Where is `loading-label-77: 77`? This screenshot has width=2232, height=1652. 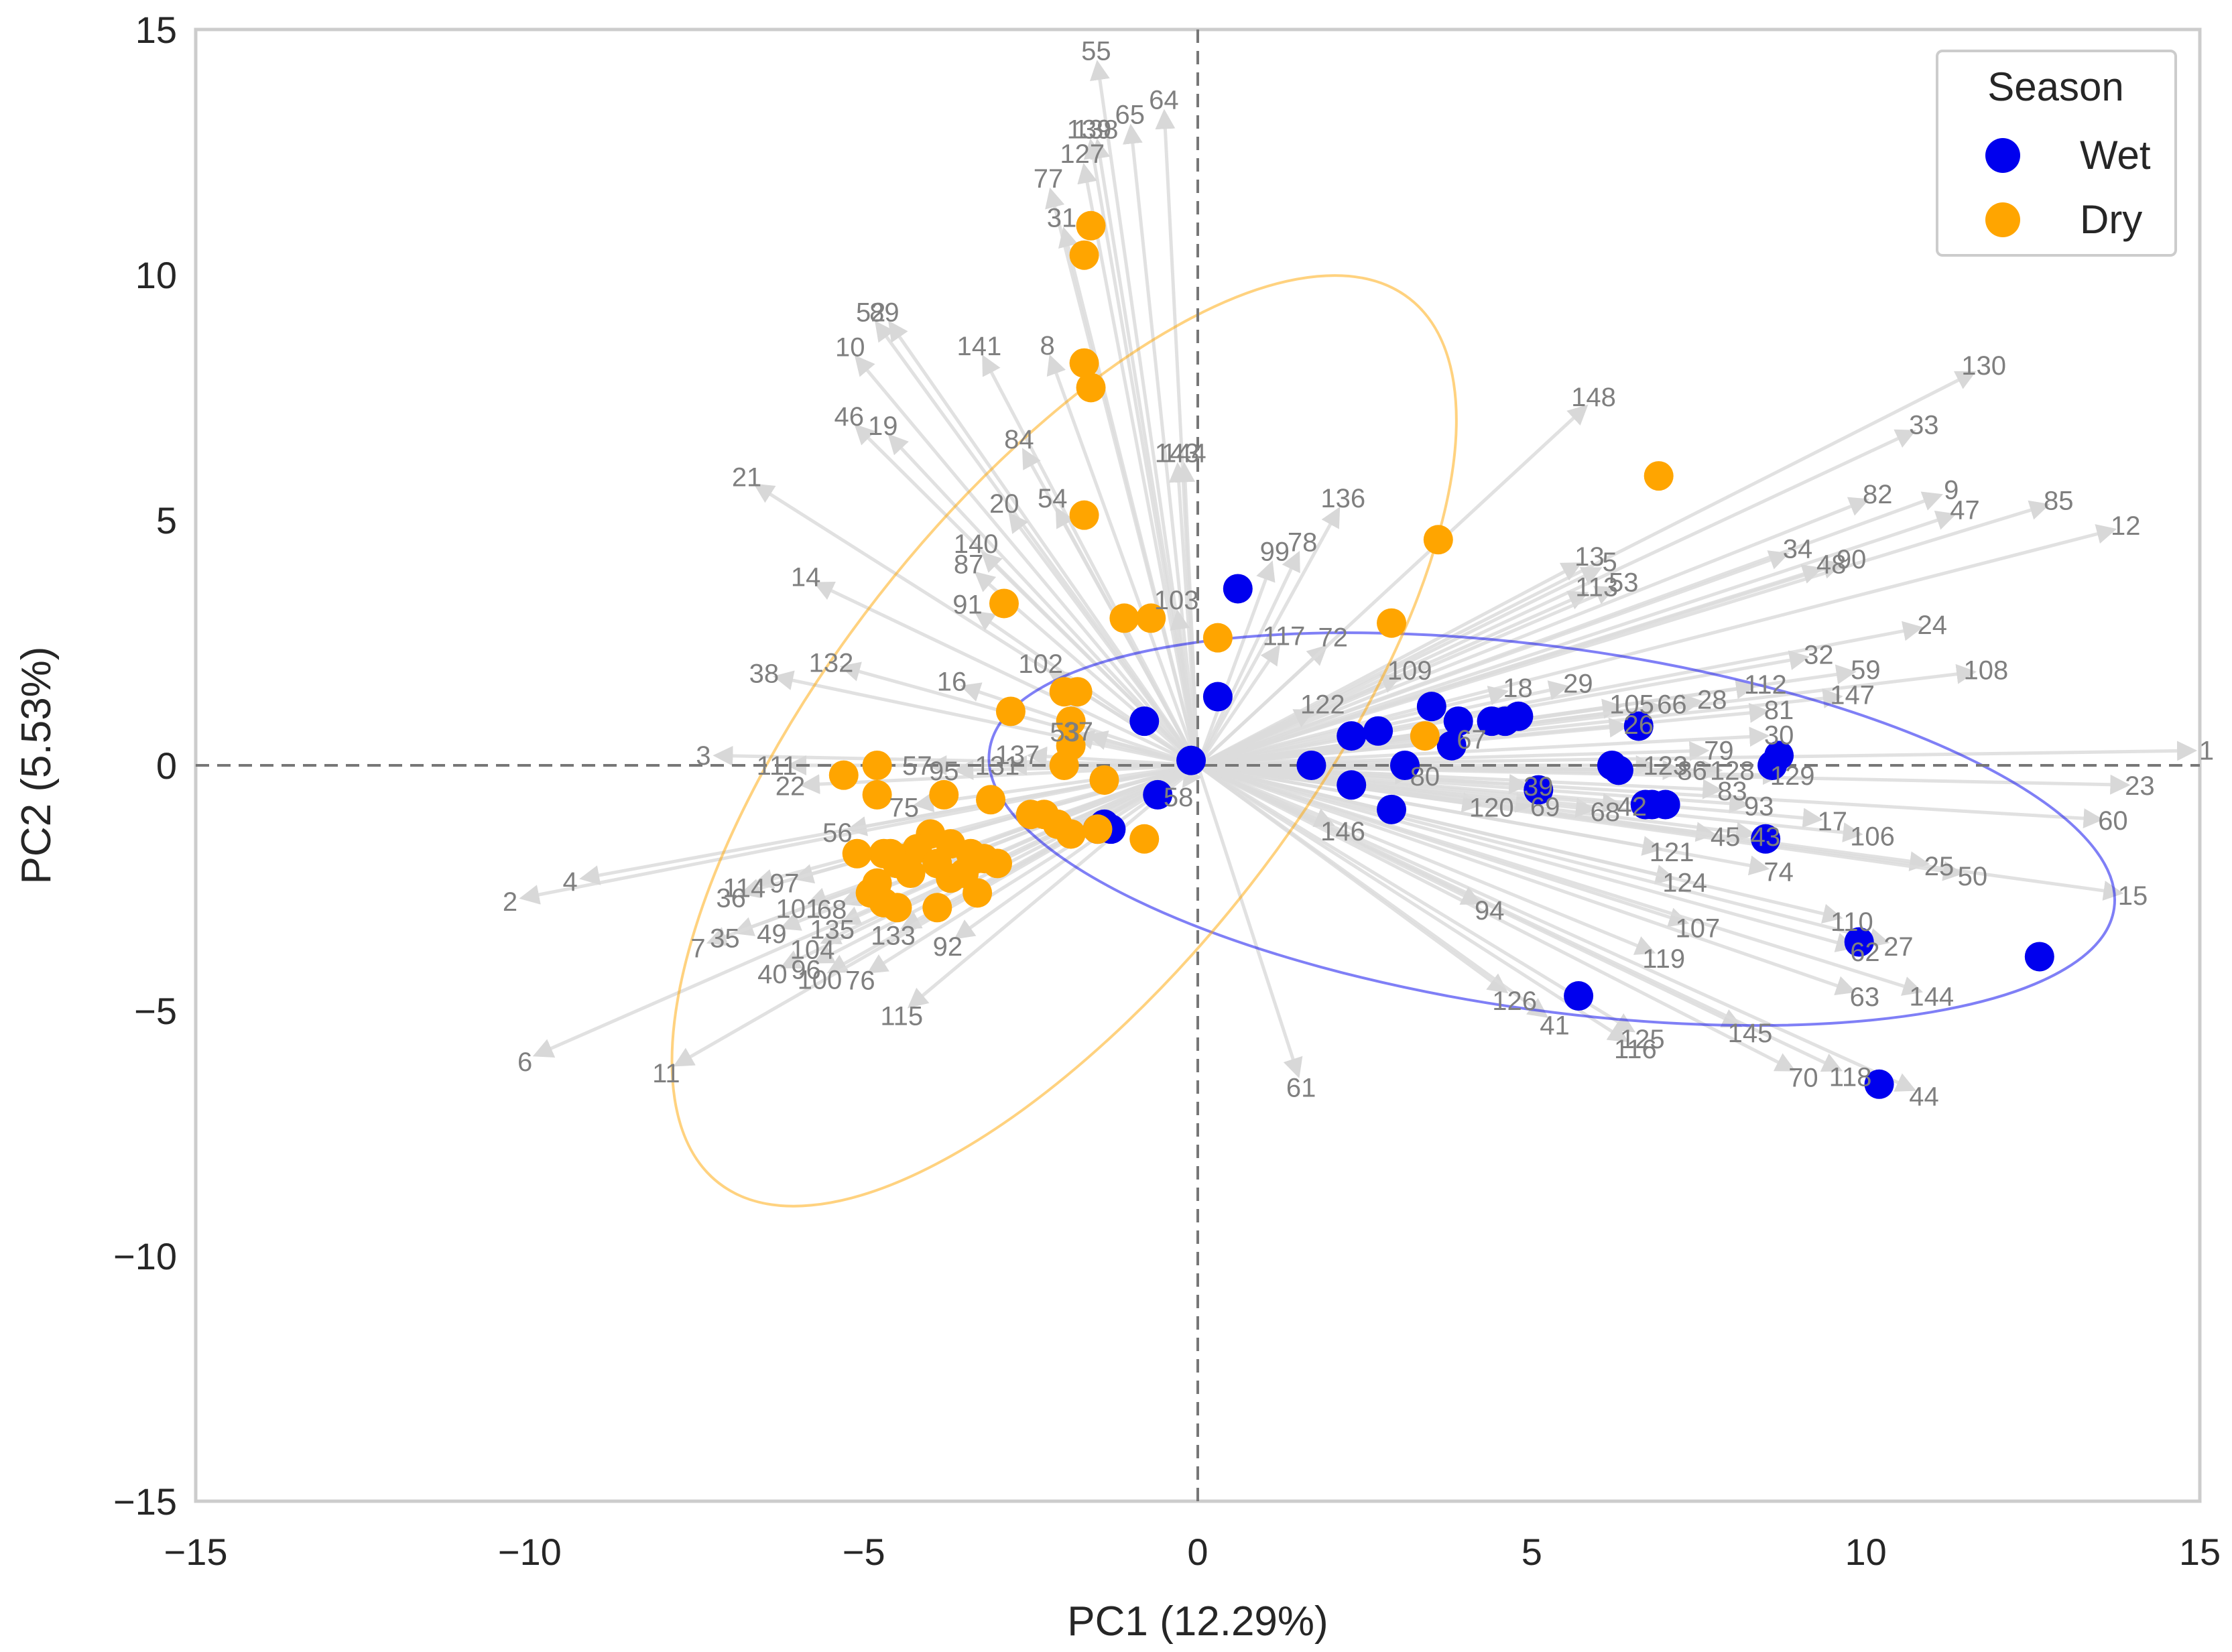
loading-label-77: 77 is located at coordinates (1049, 179).